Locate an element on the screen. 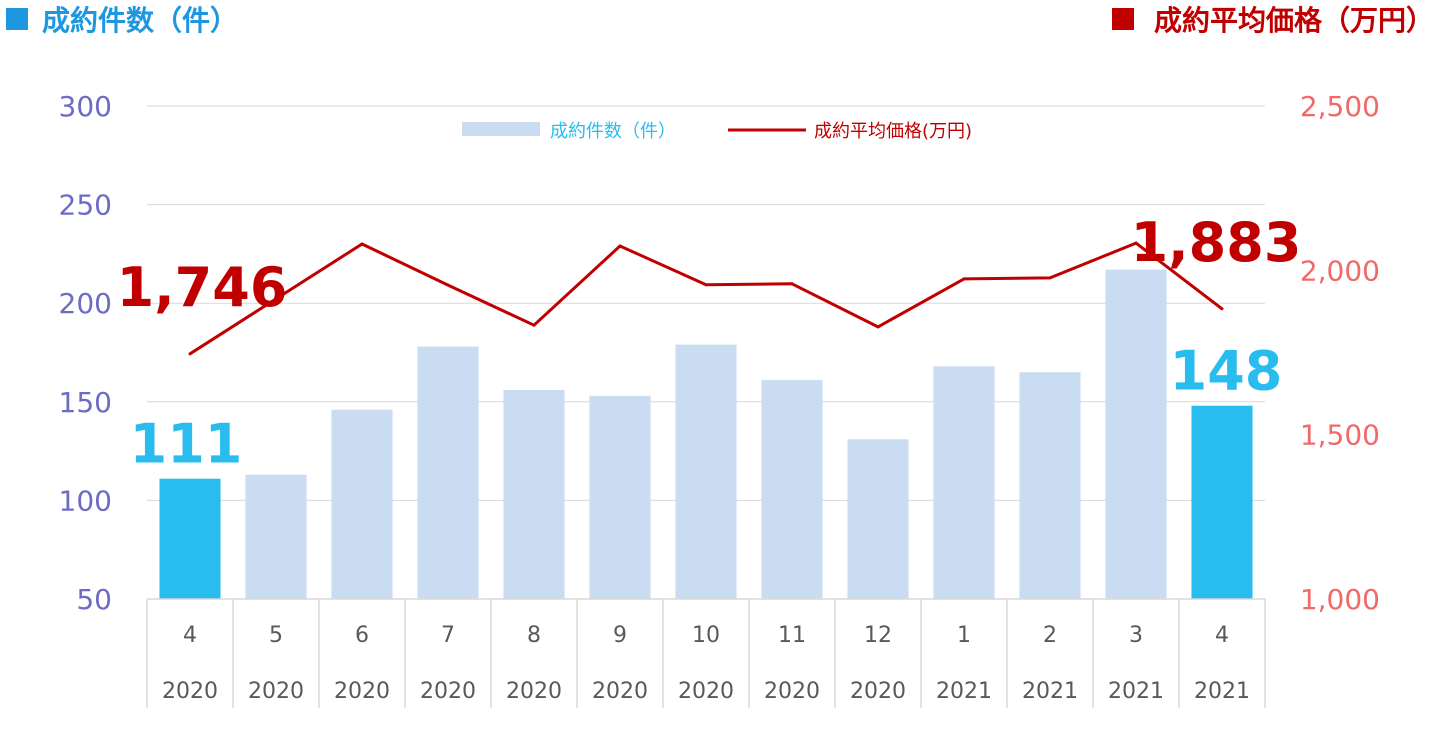 The height and width of the screenshot is (738, 1440). bar-data-label: 148 is located at coordinates (1226, 371).